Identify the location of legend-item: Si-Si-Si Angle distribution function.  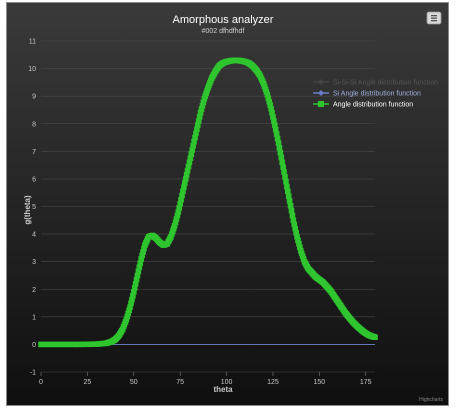
(375, 83).